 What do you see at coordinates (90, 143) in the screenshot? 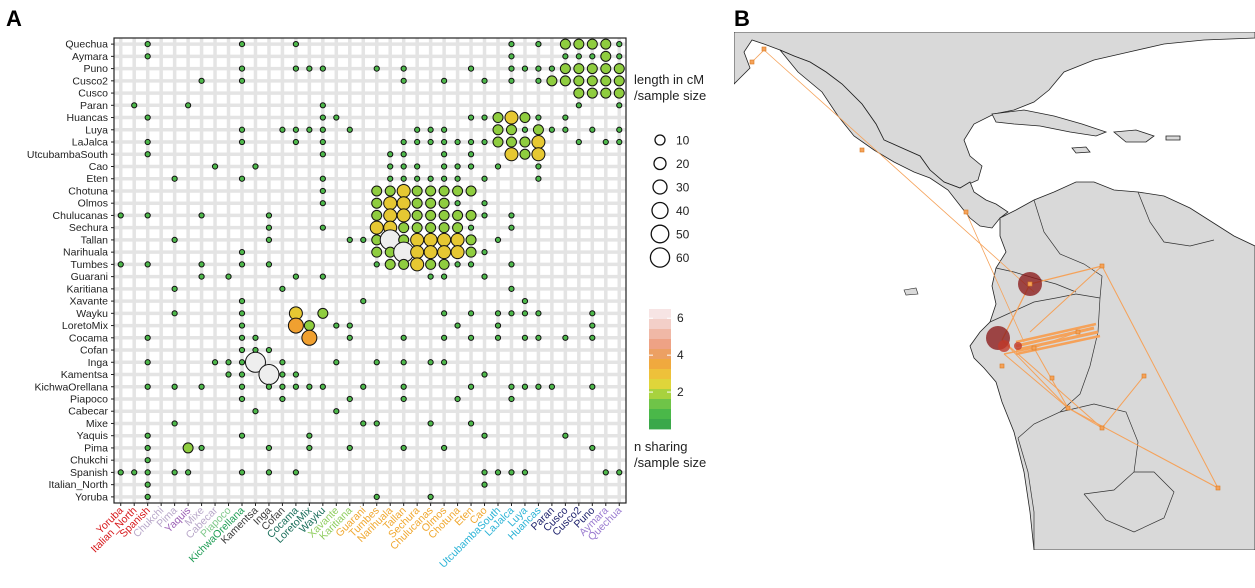
I see `y-tick-label: LaJalca` at bounding box center [90, 143].